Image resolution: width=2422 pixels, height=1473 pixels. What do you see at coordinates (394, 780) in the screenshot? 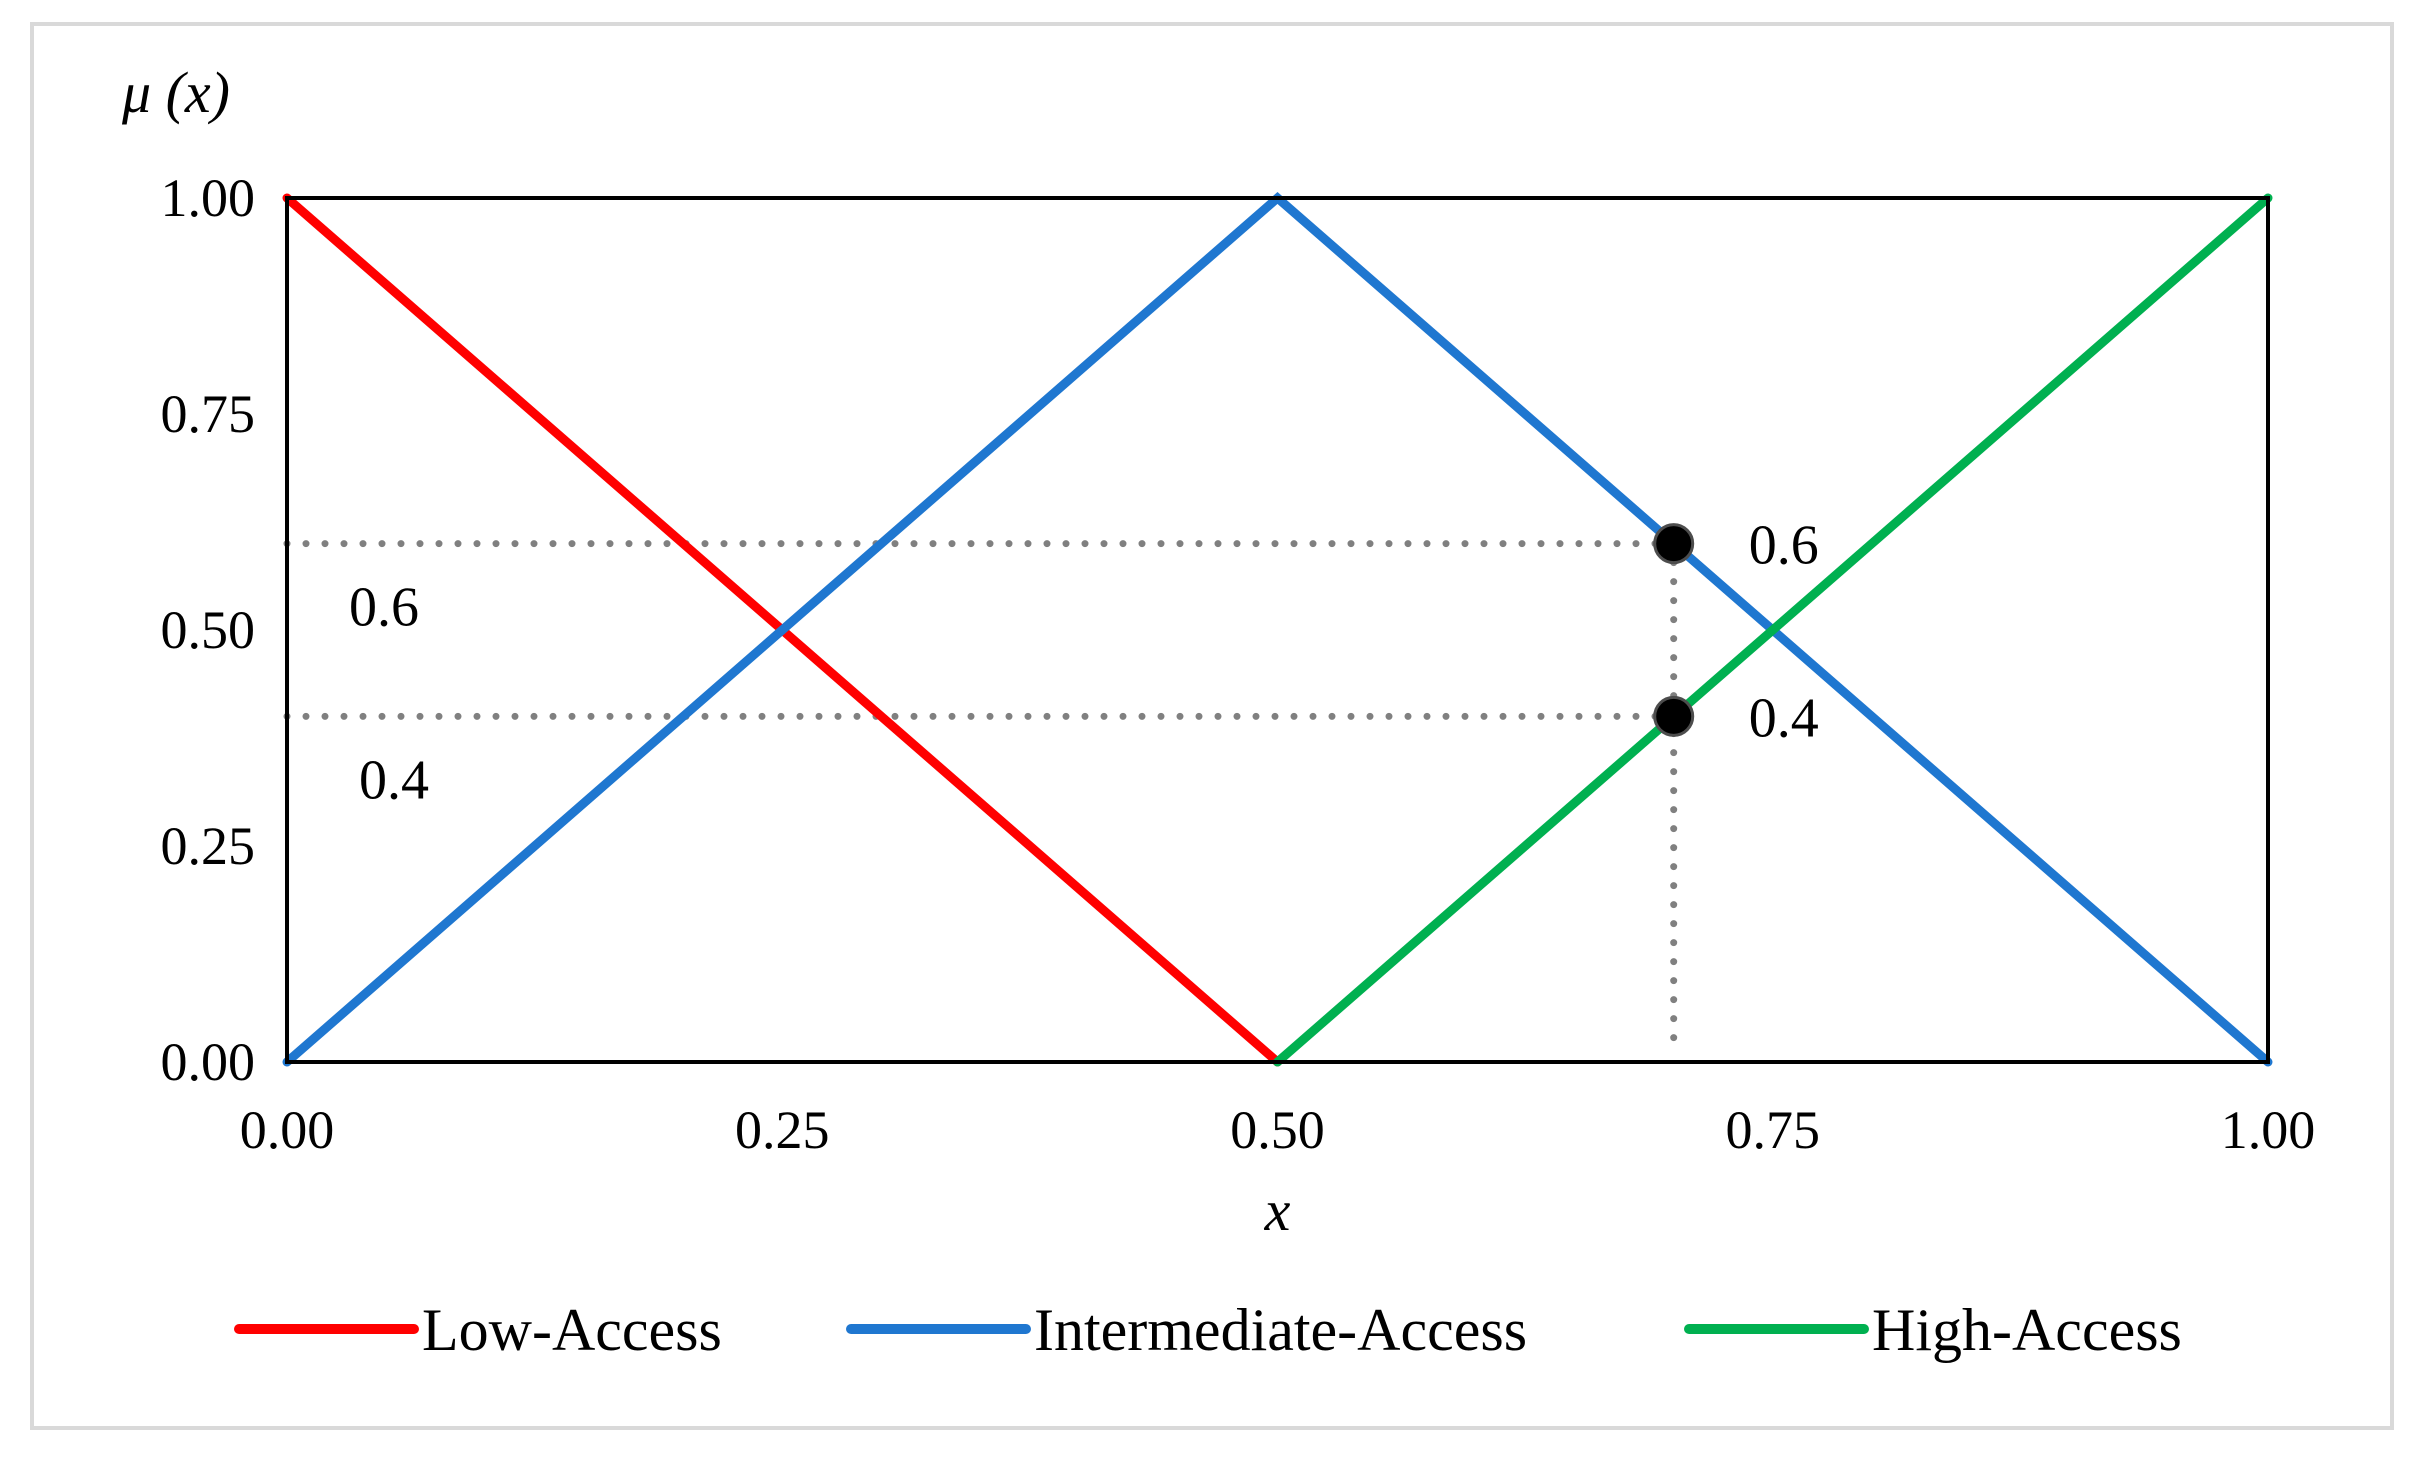
I see `axis-annotation-label-1: 0.4` at bounding box center [394, 780].